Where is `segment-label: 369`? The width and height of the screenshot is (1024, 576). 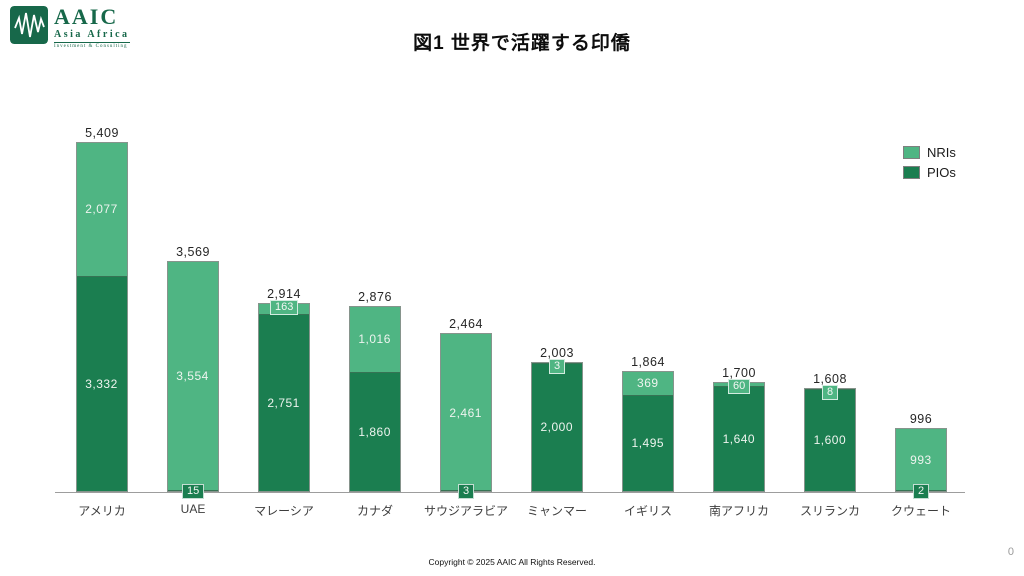
segment-label: 369 is located at coordinates (648, 383).